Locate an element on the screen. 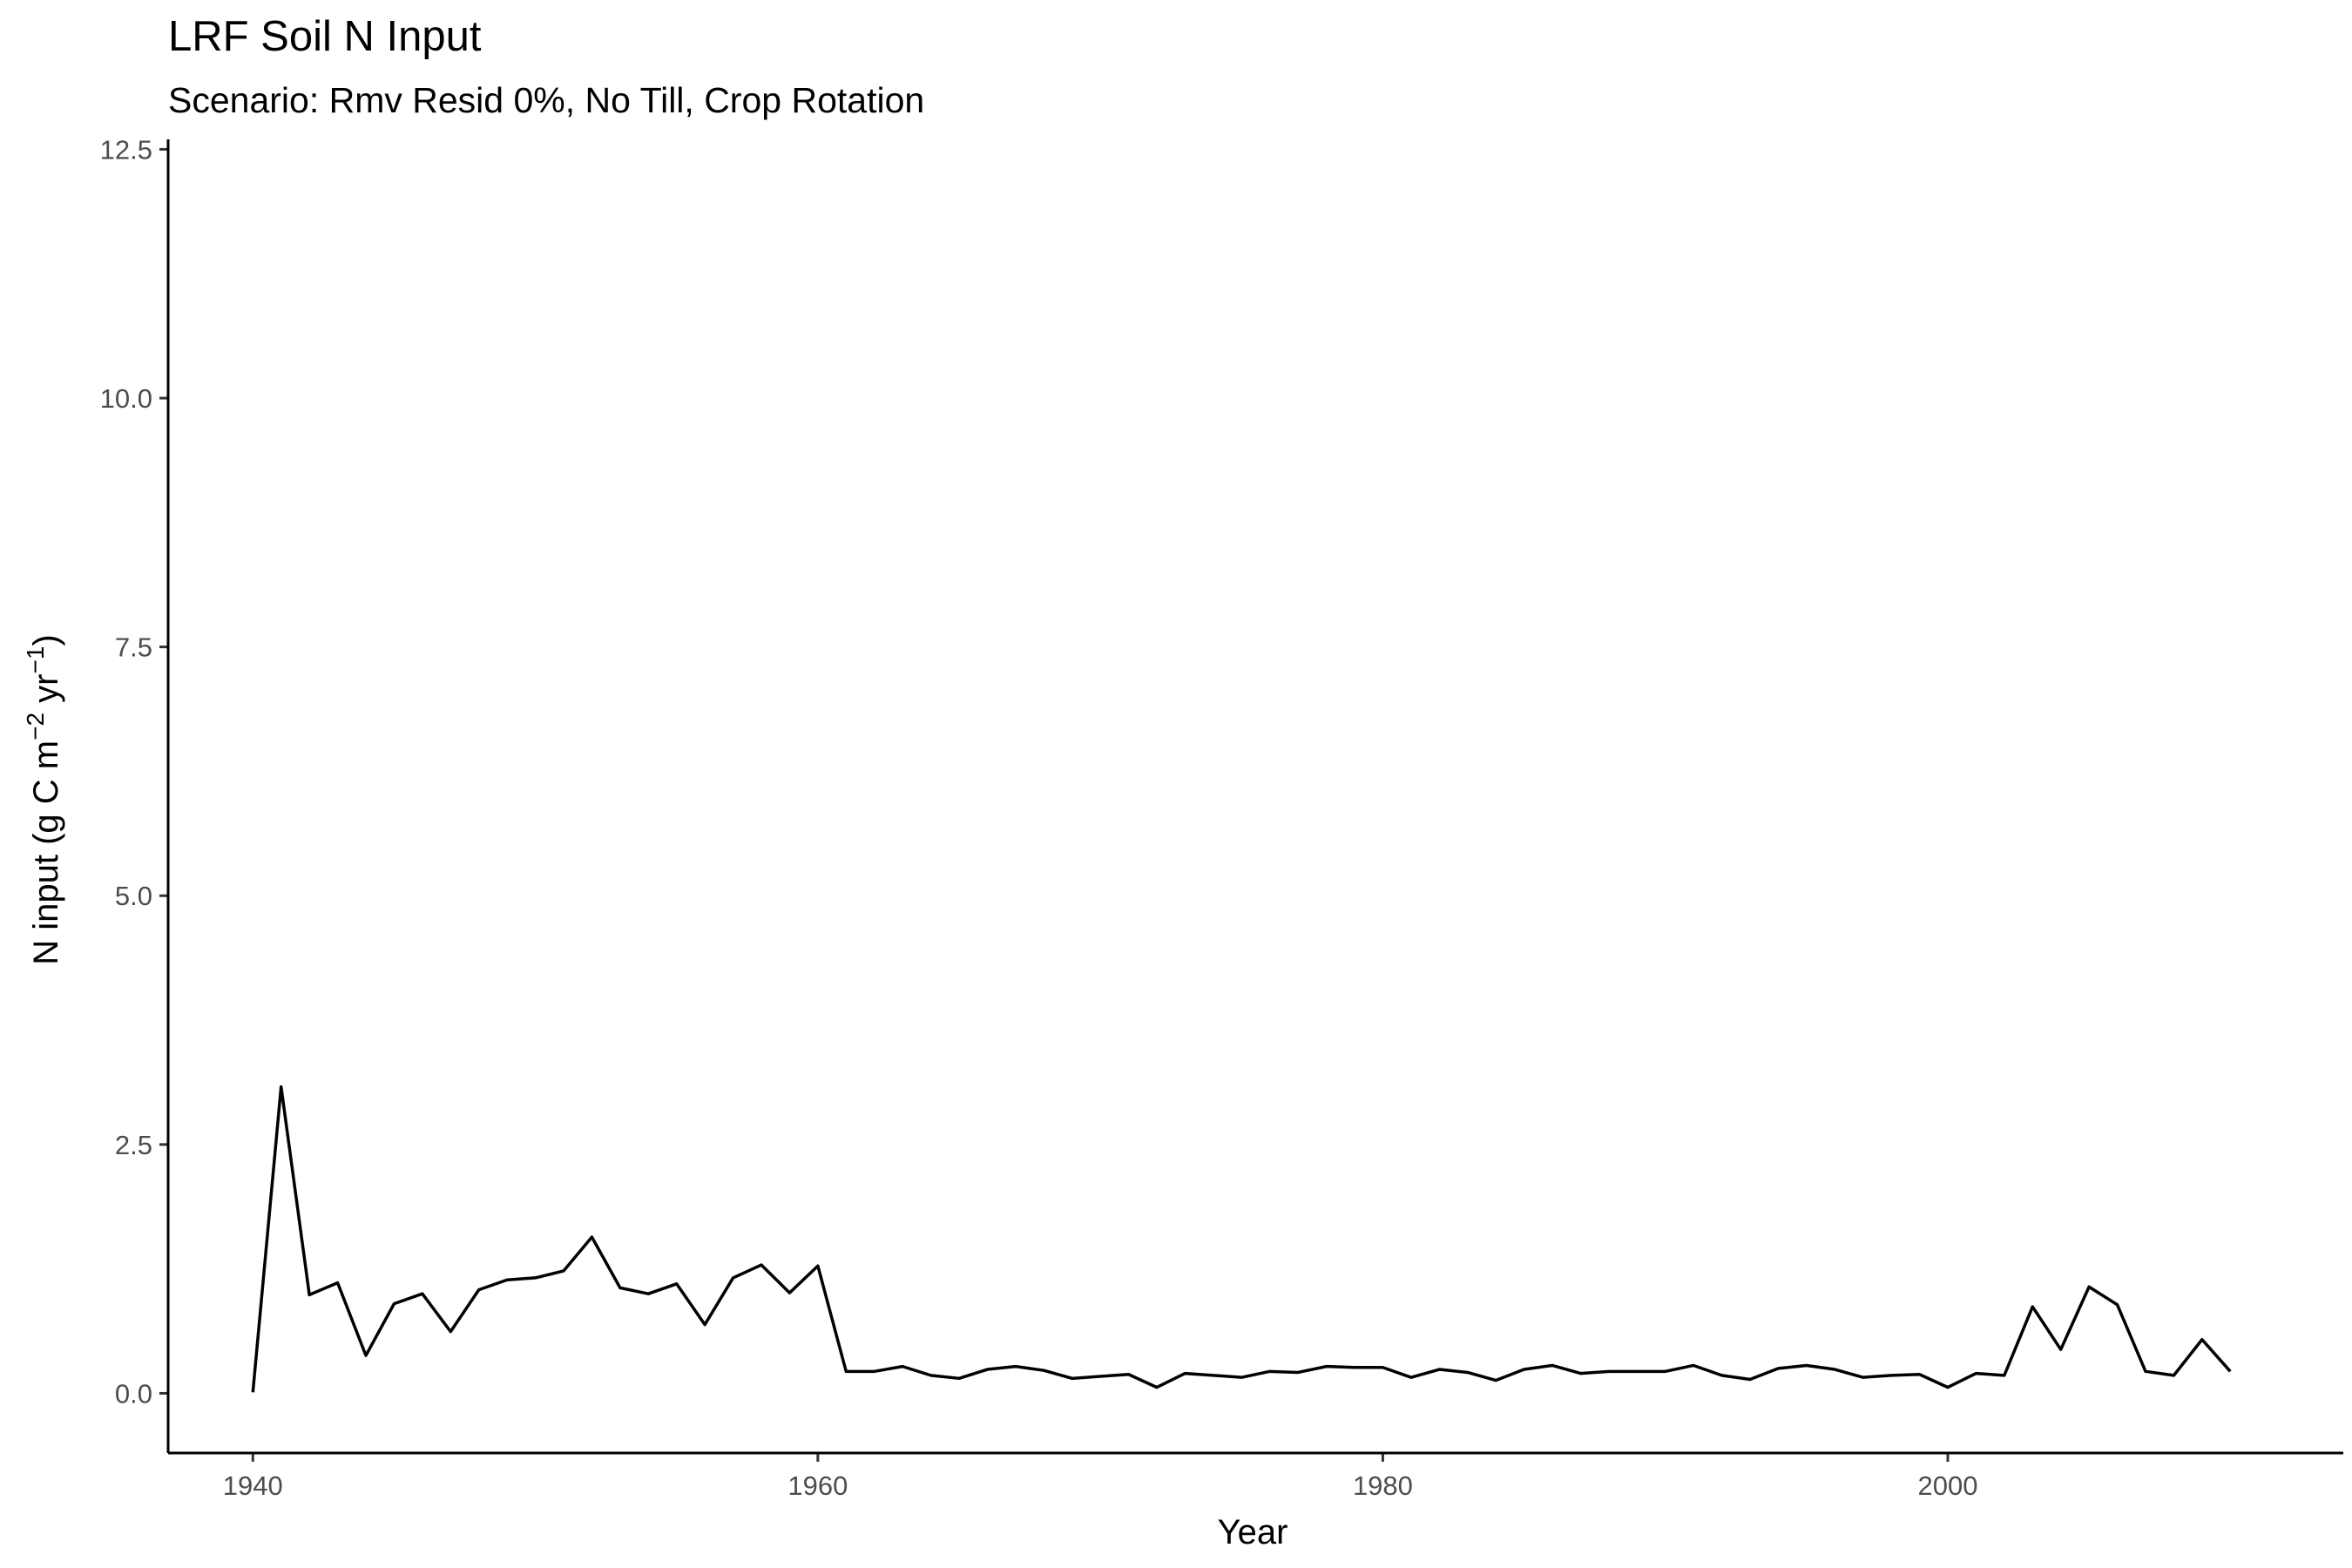  y-axis-title-sup1: −2 is located at coordinates (35, 726).